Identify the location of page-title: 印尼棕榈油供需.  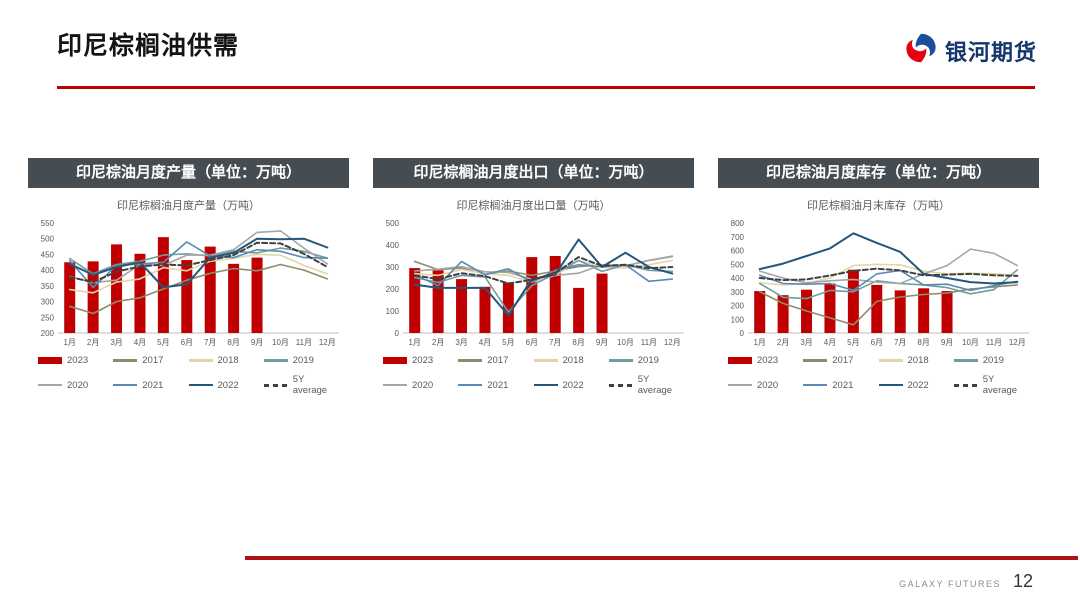
(148, 46).